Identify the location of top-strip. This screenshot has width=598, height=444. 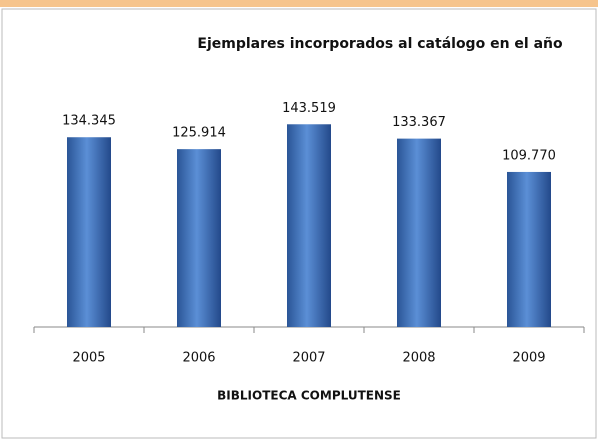
(299, 3).